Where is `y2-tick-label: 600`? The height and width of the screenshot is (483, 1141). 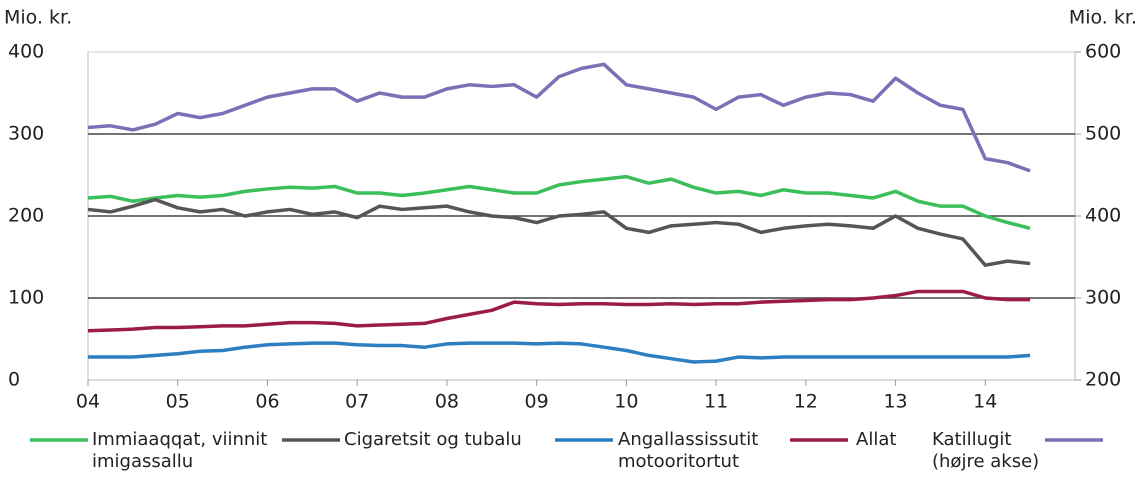 y2-tick-label: 600 is located at coordinates (1103, 52).